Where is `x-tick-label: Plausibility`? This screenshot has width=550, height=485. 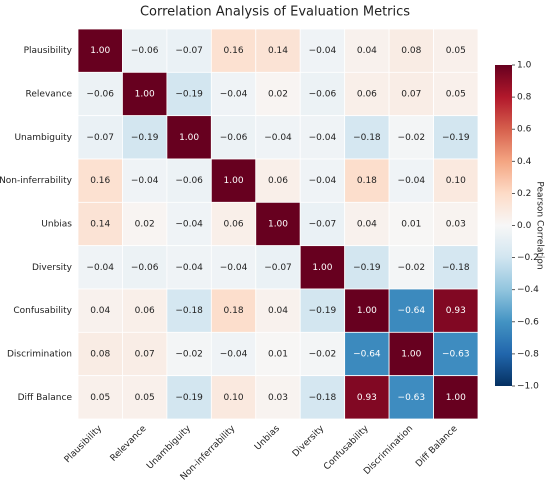
x-tick-label: Plausibility is located at coordinates (84, 444).